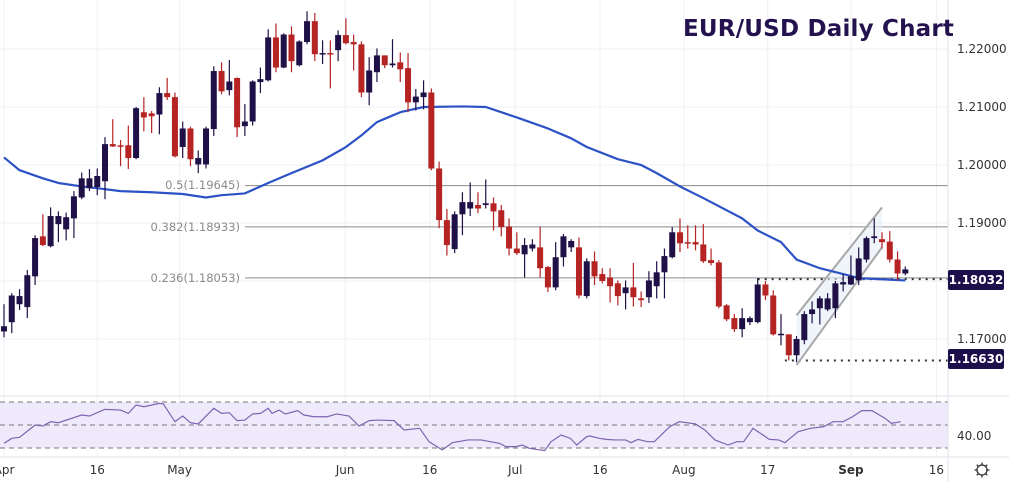 The height and width of the screenshot is (483, 1009). What do you see at coordinates (767, 470) in the screenshot?
I see `time-tick-label: 17` at bounding box center [767, 470].